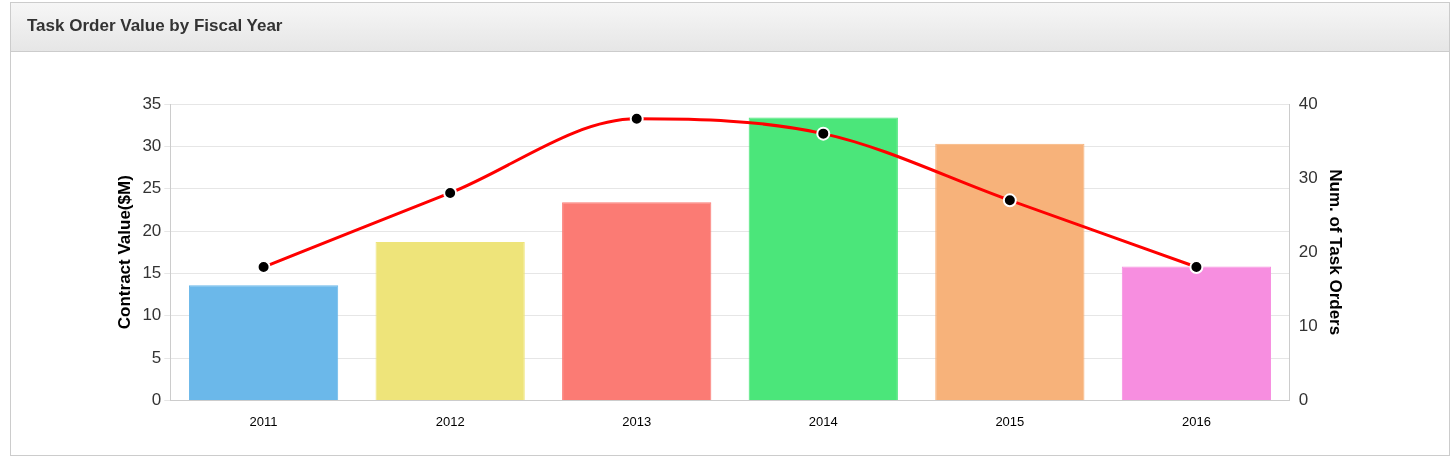 The height and width of the screenshot is (458, 1451). Describe the element at coordinates (152, 103) in the screenshot. I see `y-tick-label: 35` at that location.